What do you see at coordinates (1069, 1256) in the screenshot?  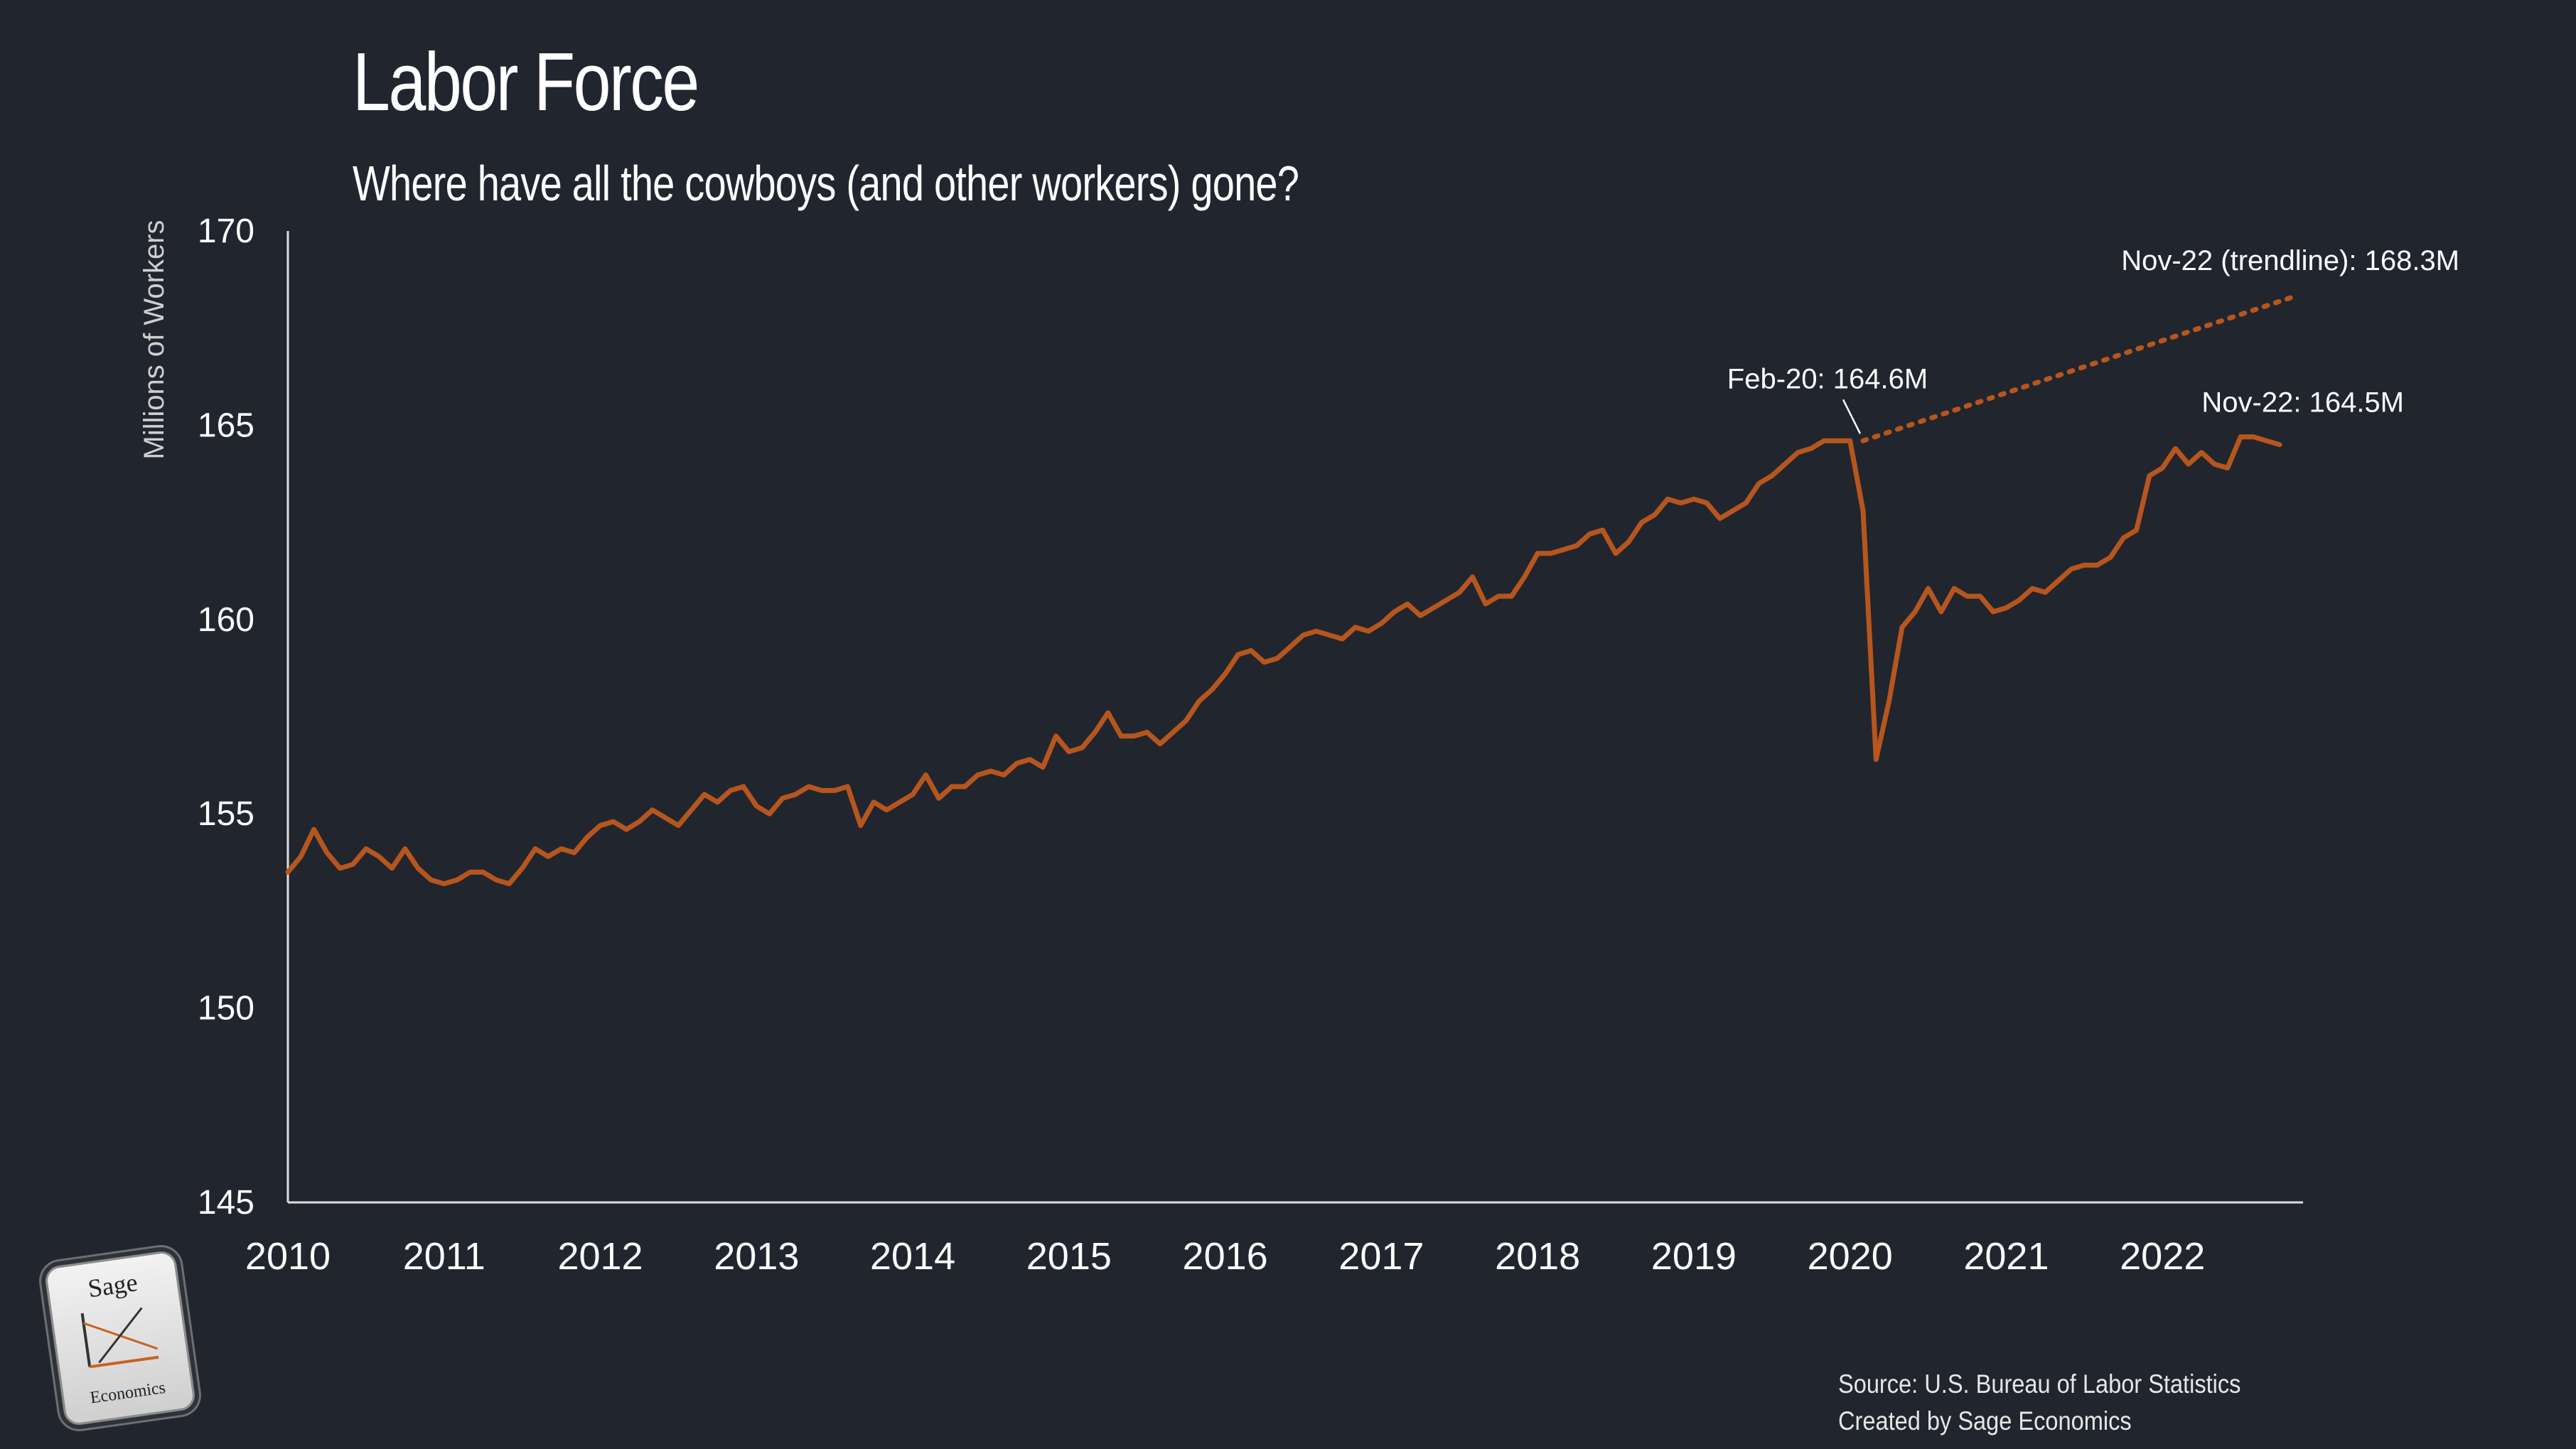 I see `x-tick-label: 2015` at bounding box center [1069, 1256].